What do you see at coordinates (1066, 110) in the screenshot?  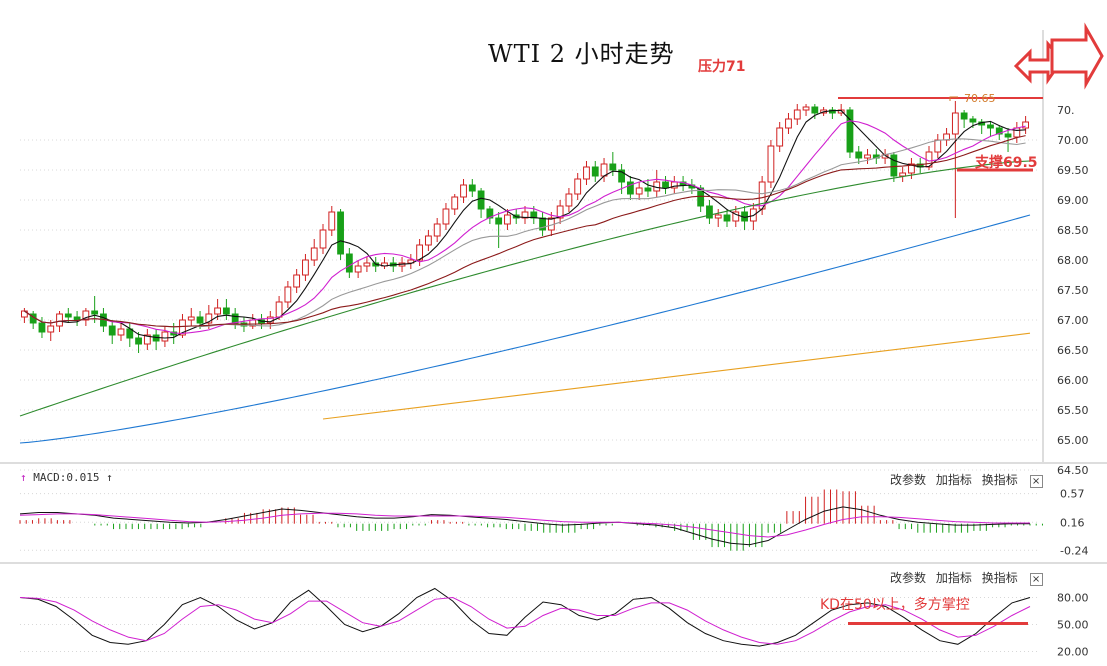 I see `y-tick-label: 70.` at bounding box center [1066, 110].